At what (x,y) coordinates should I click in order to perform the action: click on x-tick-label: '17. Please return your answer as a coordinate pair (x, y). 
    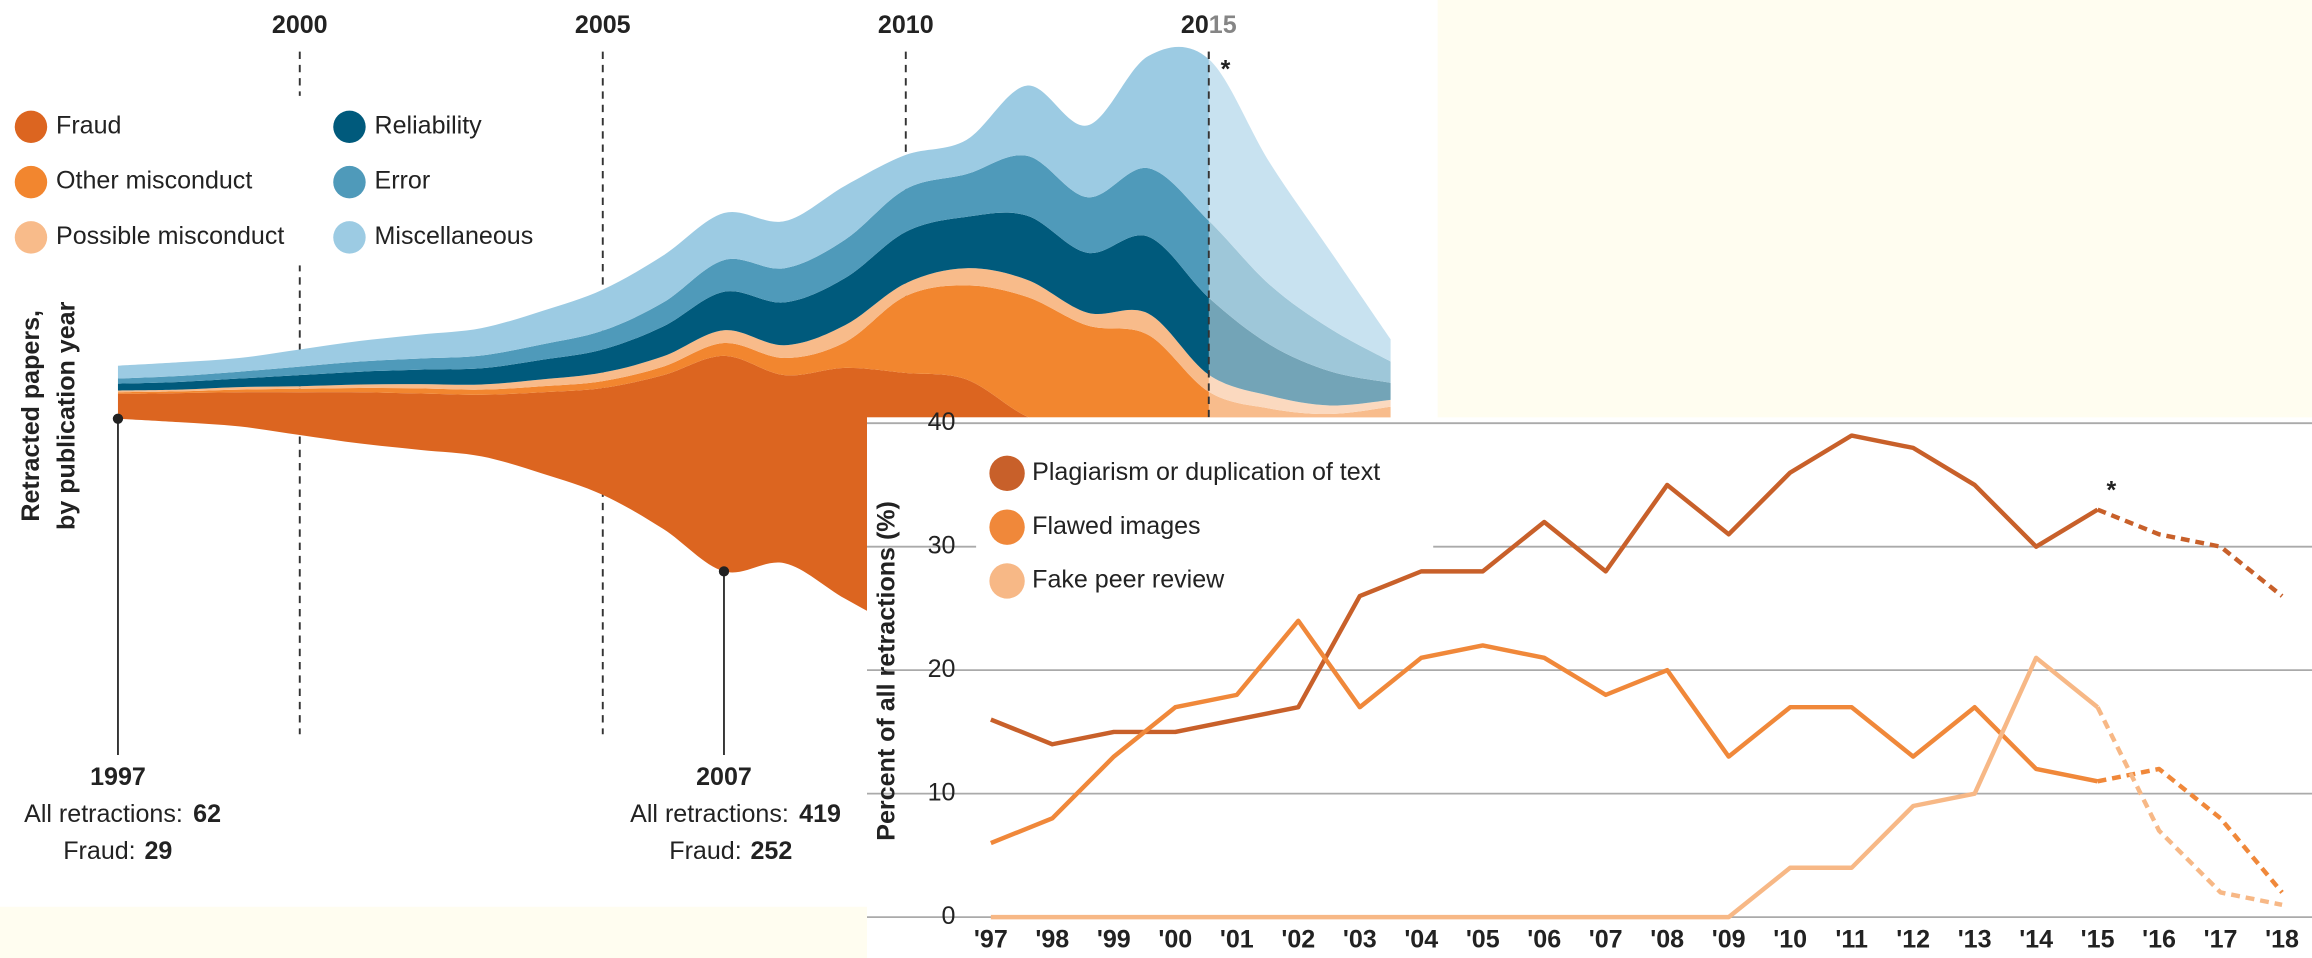
    Looking at the image, I should click on (2221, 939).